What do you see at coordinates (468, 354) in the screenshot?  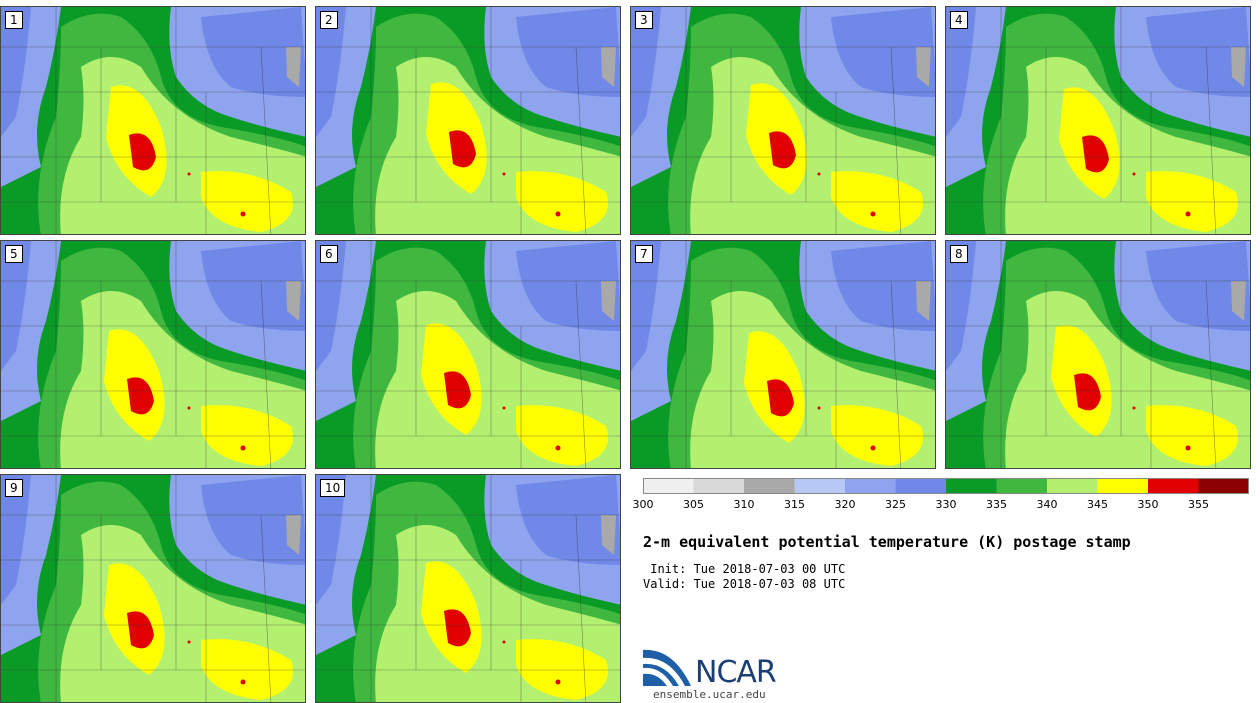 I see `member-panel-6: 6` at bounding box center [468, 354].